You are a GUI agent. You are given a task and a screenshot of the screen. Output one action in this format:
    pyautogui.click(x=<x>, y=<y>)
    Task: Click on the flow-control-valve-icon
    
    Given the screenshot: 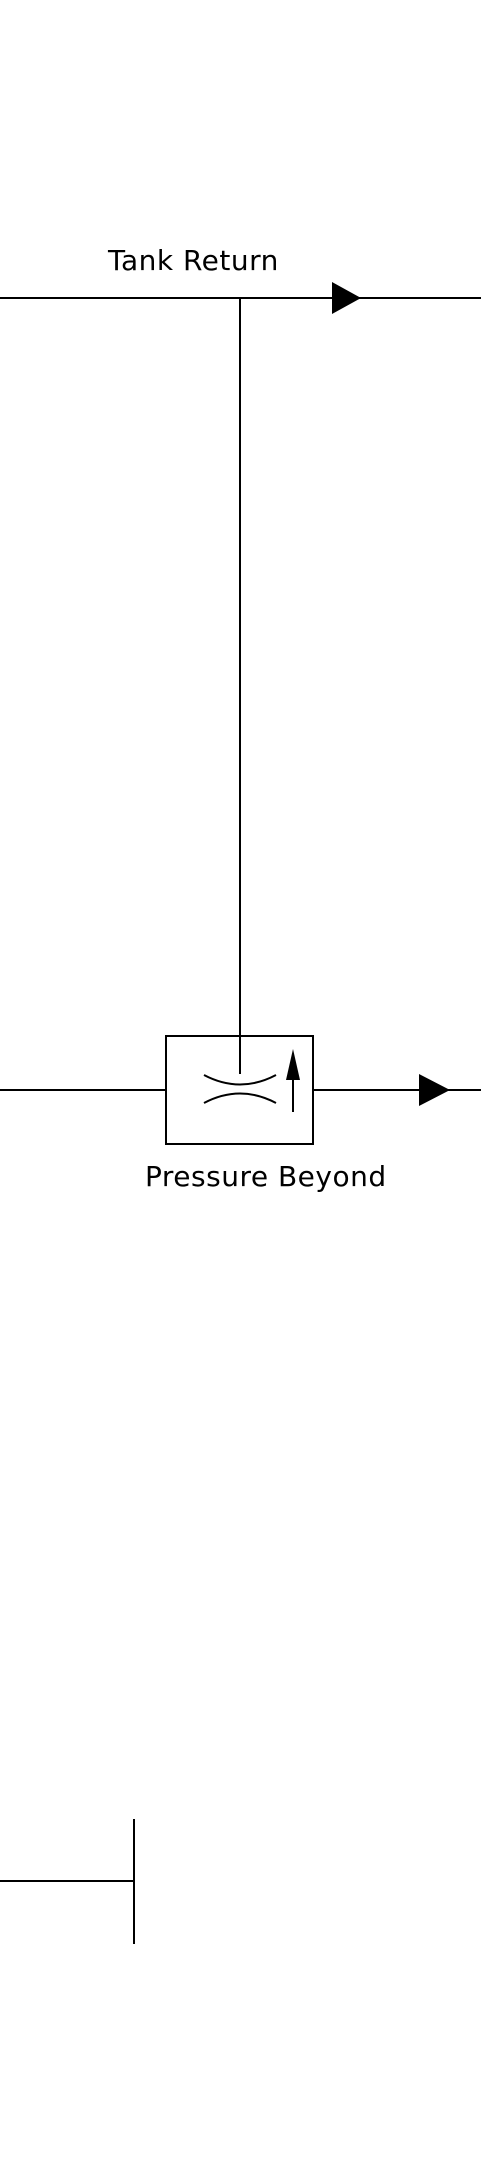 What is the action you would take?
    pyautogui.click(x=239, y=1090)
    